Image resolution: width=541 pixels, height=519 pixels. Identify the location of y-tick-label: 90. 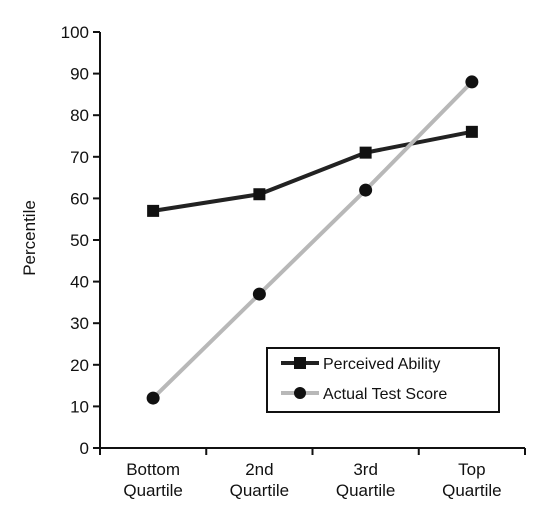
(79, 74).